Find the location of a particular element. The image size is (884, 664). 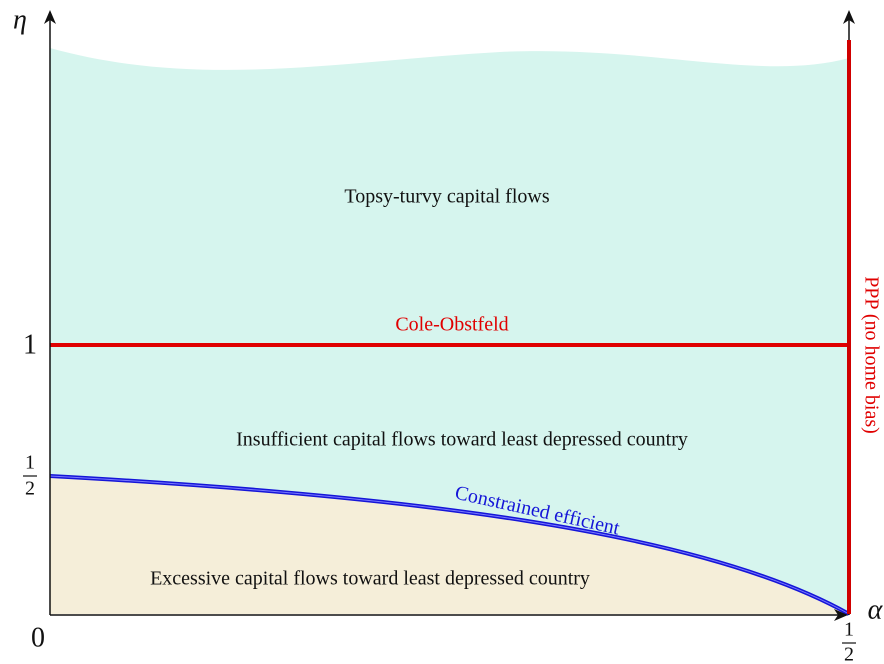

y-tick-label: 1 is located at coordinates (30, 344).